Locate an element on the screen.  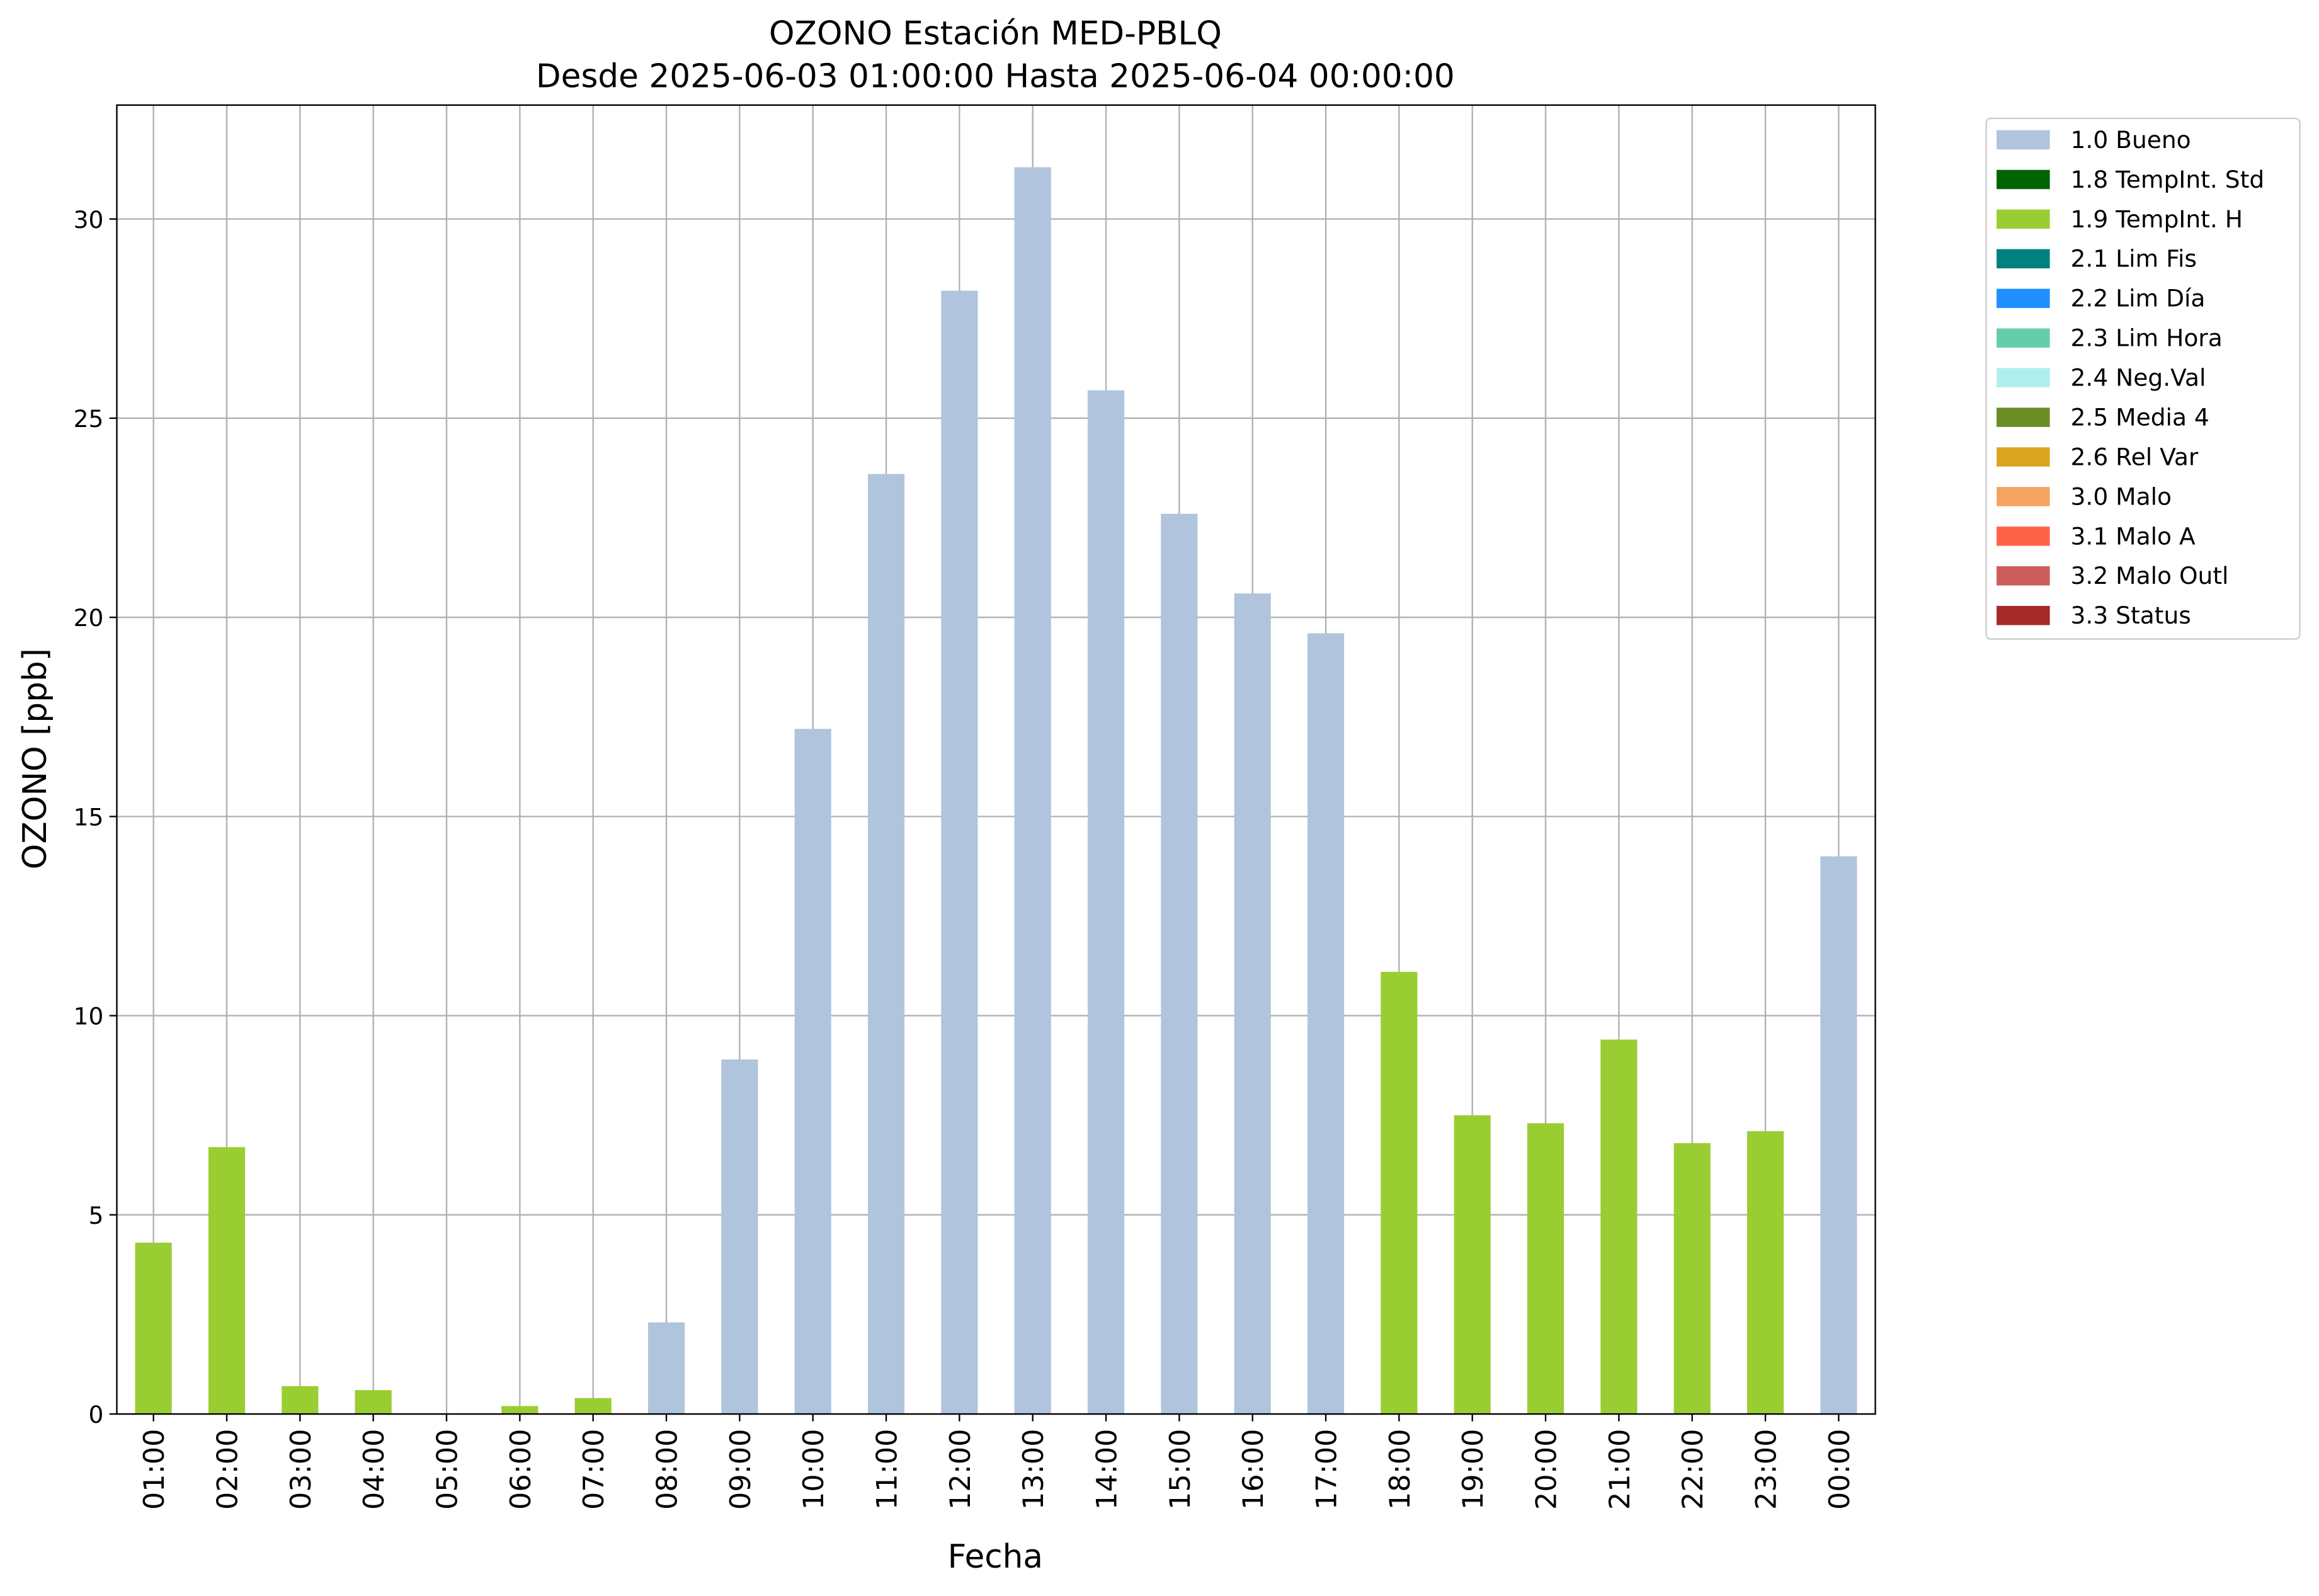
y-tick-label: 25 is located at coordinates (89, 419).